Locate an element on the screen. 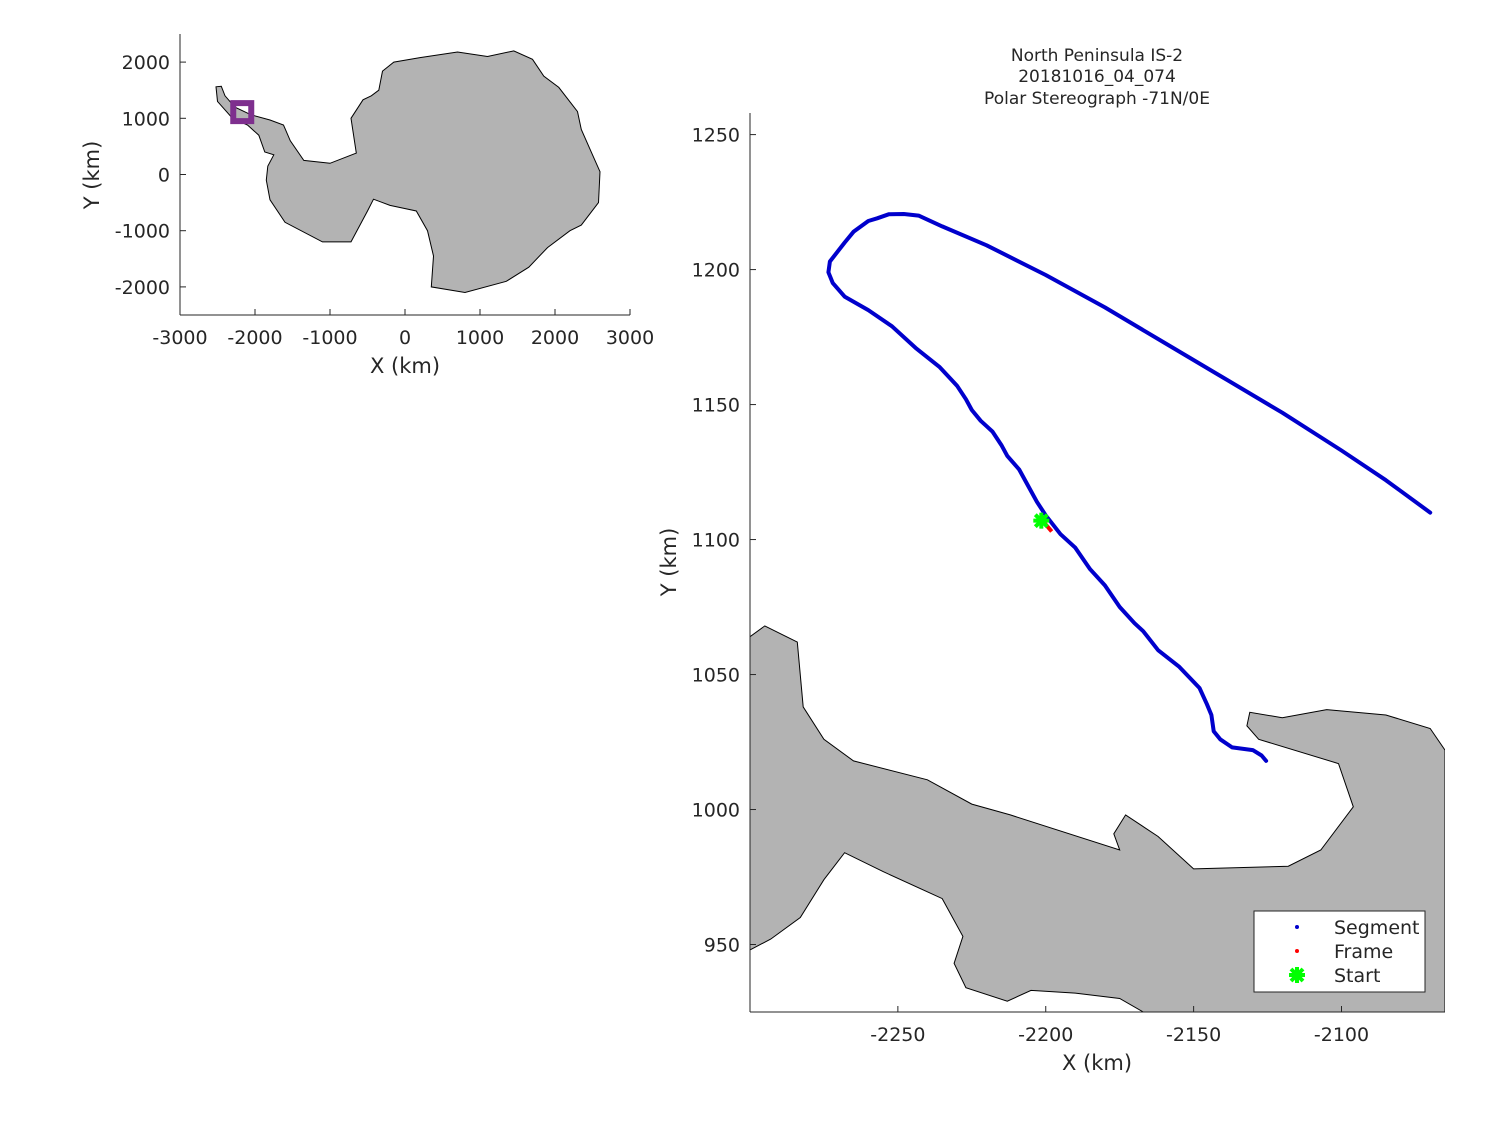 This screenshot has height=1125, width=1500. detail-y-tick-label: 1250 is located at coordinates (716, 136).